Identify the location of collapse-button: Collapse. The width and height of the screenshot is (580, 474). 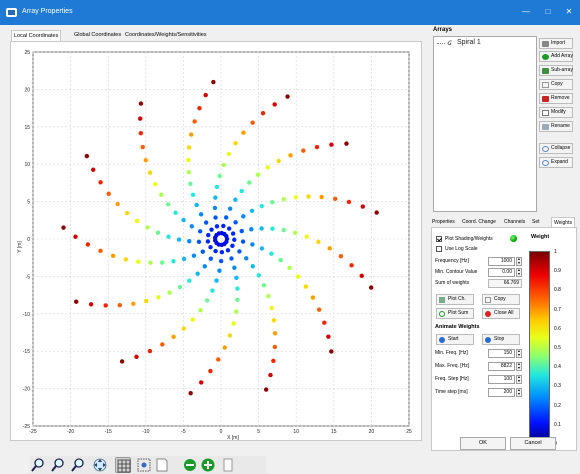
(556, 148).